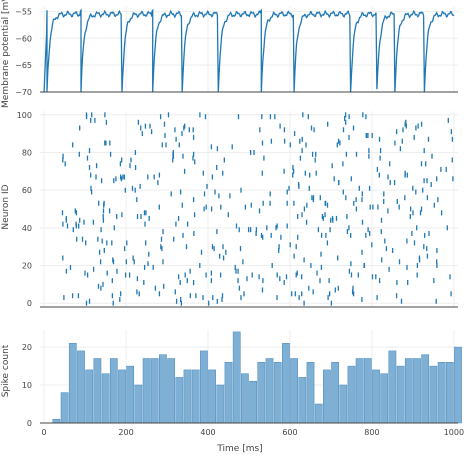 The height and width of the screenshot is (457, 474). What do you see at coordinates (6, 206) in the screenshot?
I see `raster-y-axis-label: Neuron ID` at bounding box center [6, 206].